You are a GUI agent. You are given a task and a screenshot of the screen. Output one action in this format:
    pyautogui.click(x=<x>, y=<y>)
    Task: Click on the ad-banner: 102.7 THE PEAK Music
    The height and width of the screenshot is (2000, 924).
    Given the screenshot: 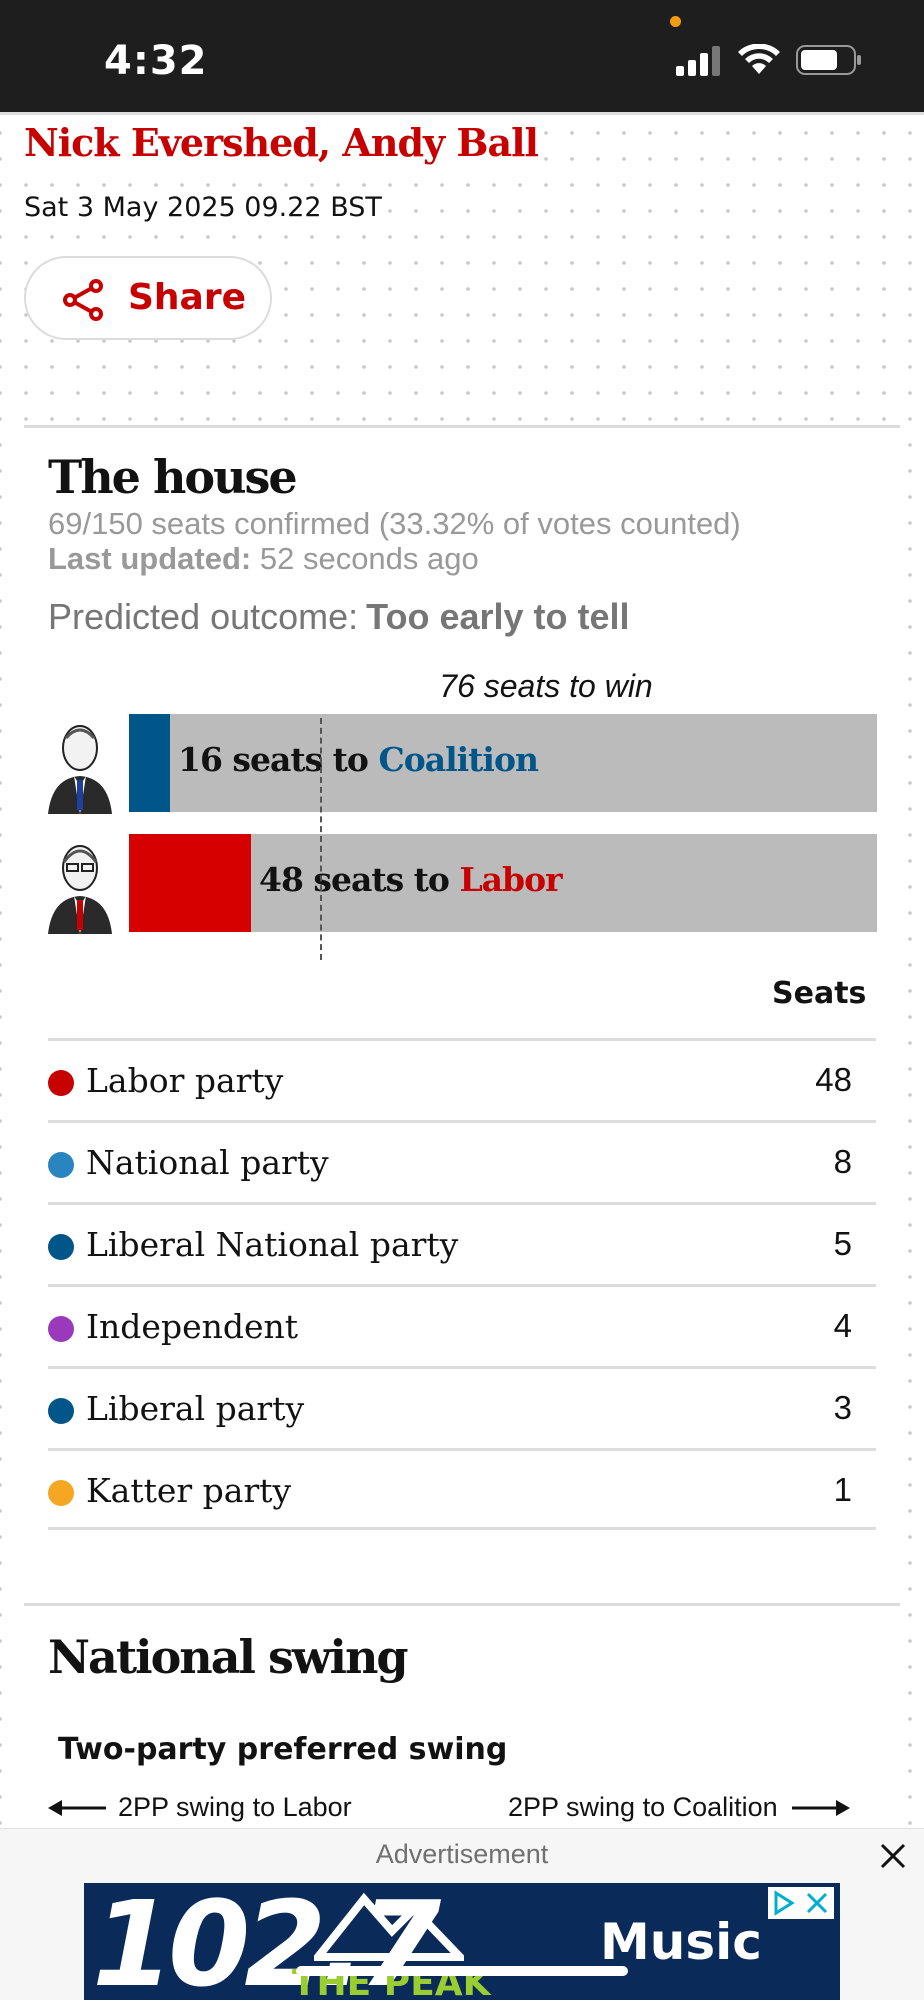 What is the action you would take?
    pyautogui.click(x=462, y=1941)
    